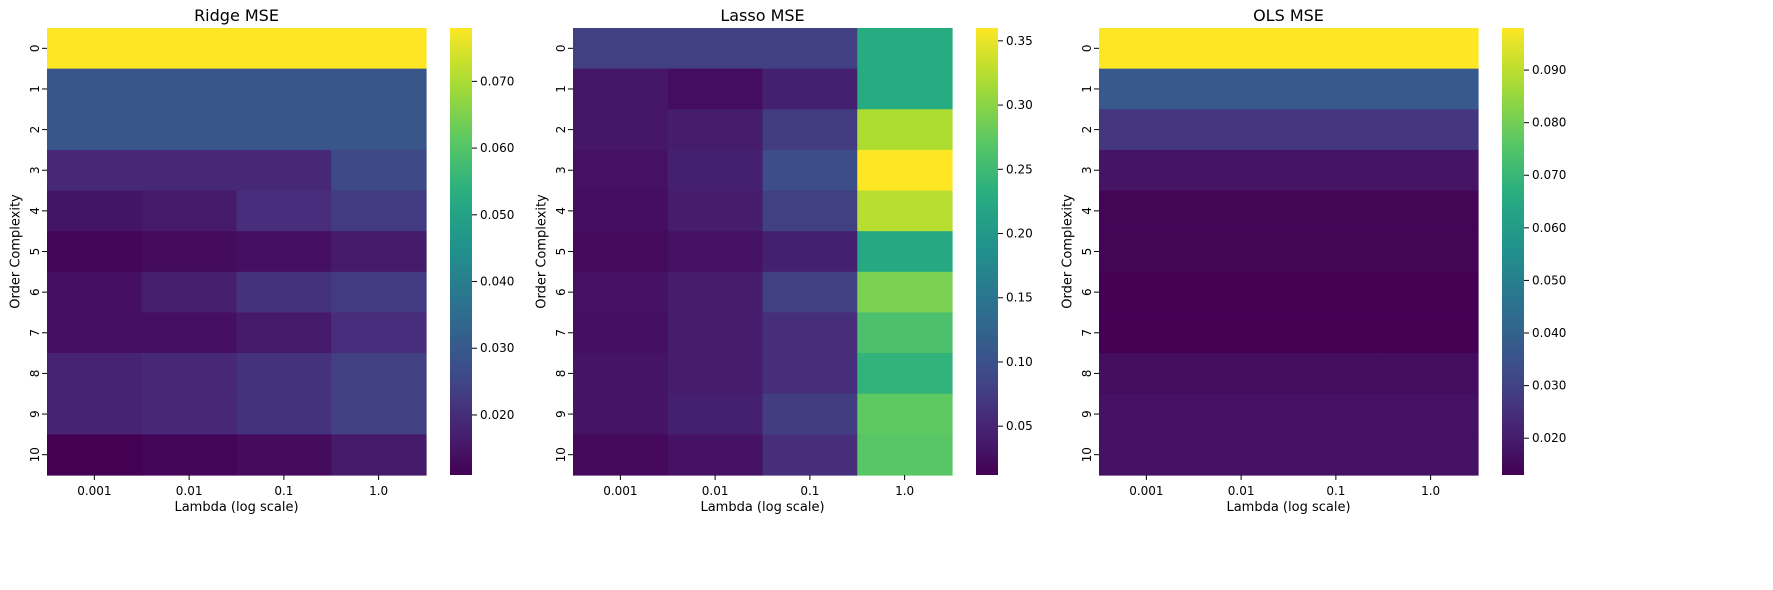 This screenshot has height=590, width=1773. What do you see at coordinates (1019, 105) in the screenshot?
I see `colorbar-tick-label: 0.30` at bounding box center [1019, 105].